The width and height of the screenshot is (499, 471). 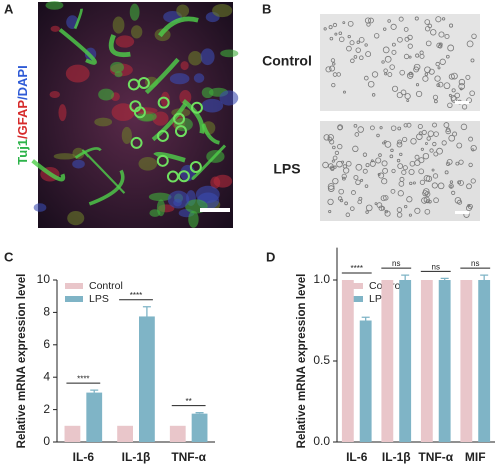 I want to click on scale-bar, so click(x=215, y=210).